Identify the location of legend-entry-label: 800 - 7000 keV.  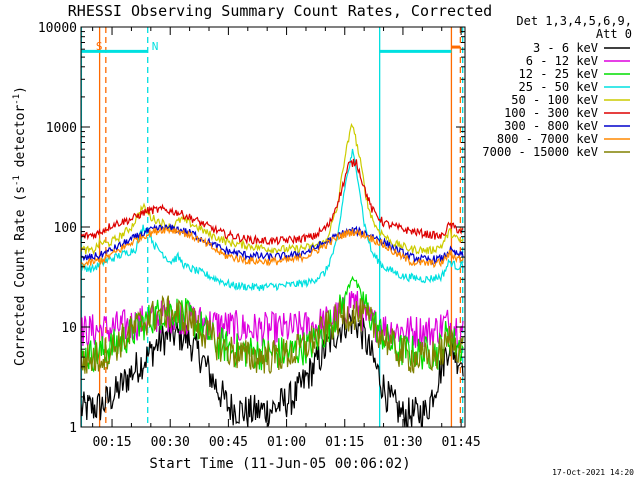
(547, 139).